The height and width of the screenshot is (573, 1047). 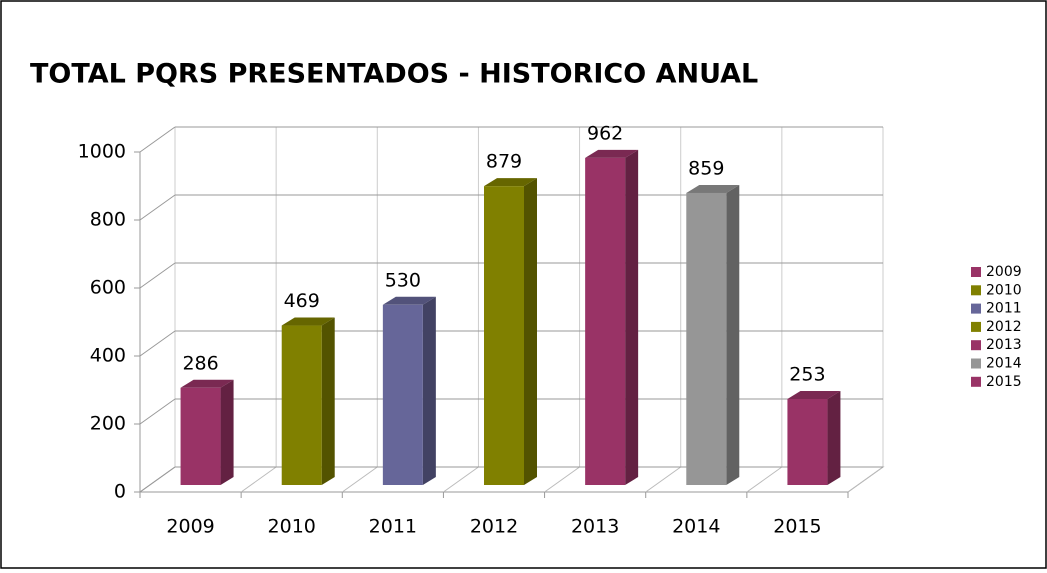 I want to click on x-tick-label: 2015, so click(x=797, y=527).